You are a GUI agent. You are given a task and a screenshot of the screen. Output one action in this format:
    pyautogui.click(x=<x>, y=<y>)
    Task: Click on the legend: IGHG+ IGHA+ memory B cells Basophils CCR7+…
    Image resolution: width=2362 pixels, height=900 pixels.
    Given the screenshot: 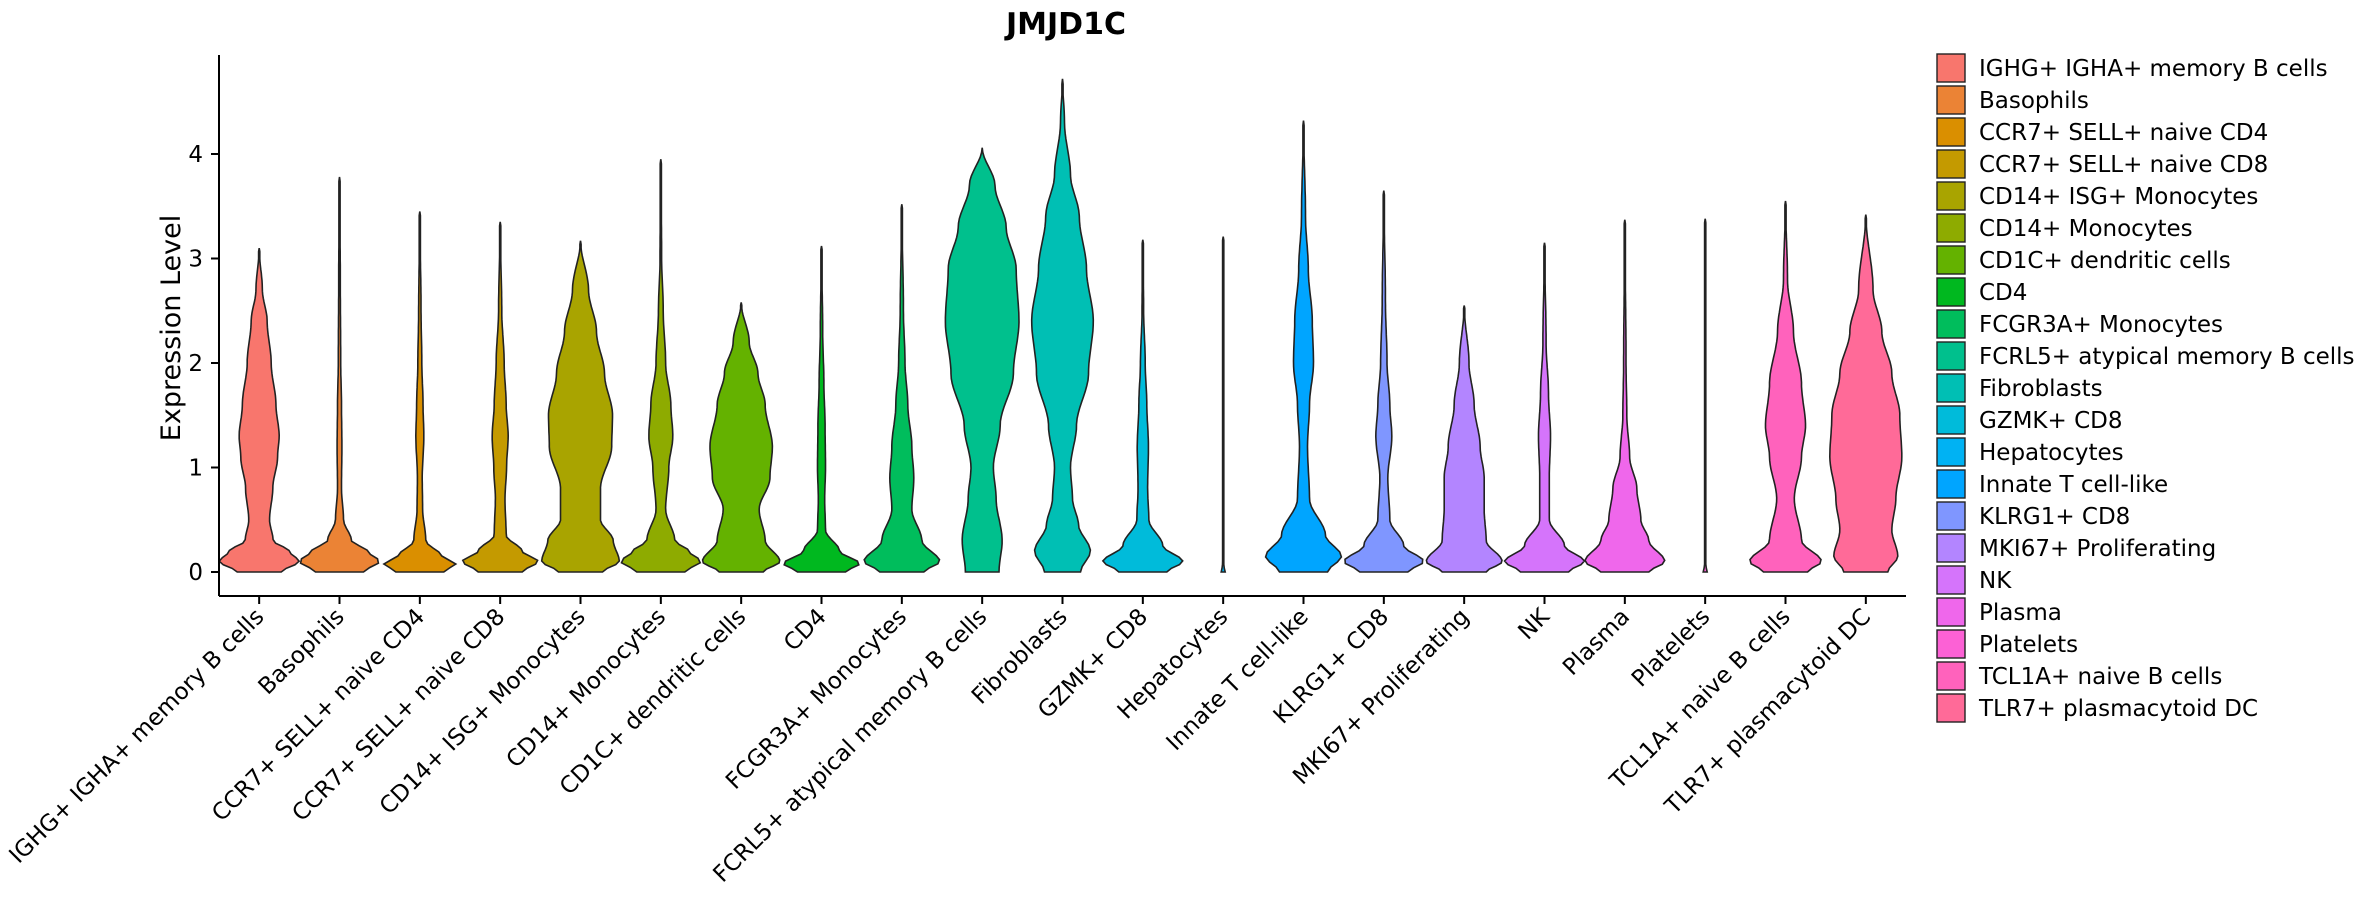 What is the action you would take?
    pyautogui.click(x=2145, y=388)
    